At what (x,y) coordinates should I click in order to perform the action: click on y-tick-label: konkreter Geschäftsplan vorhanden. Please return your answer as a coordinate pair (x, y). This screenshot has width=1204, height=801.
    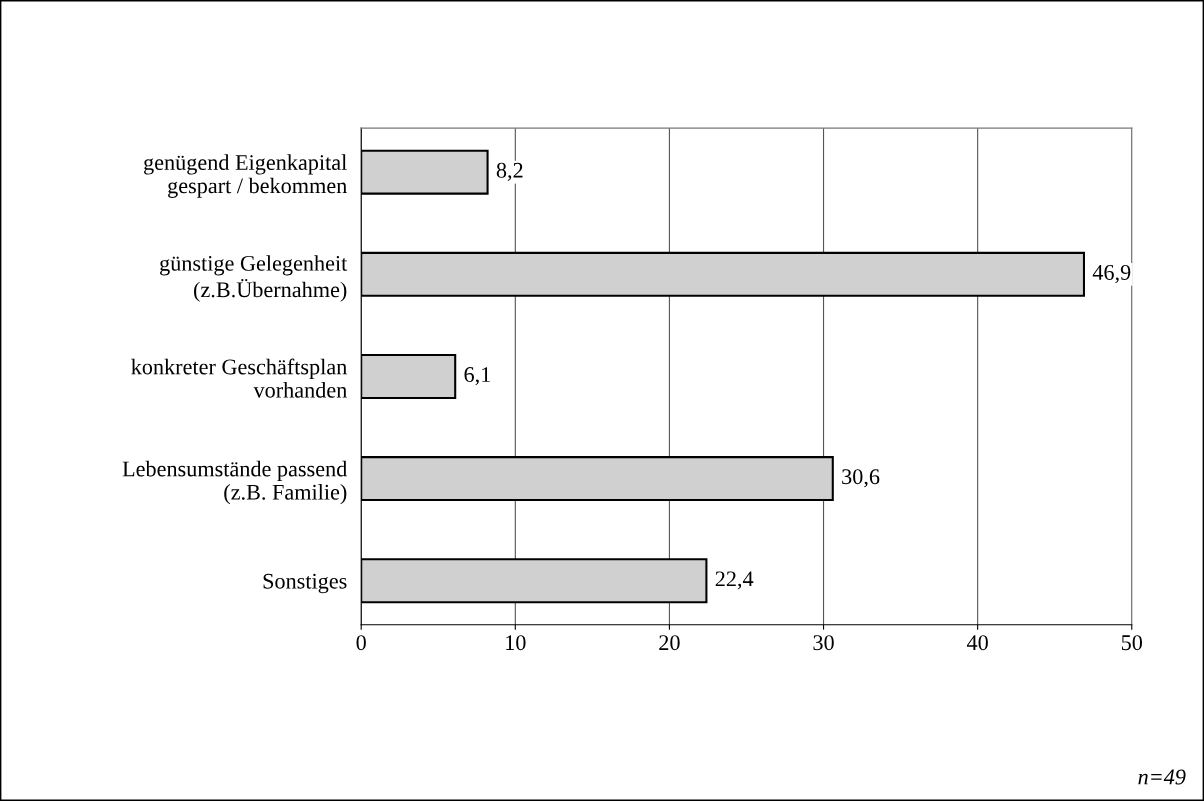
    Looking at the image, I should click on (239, 378).